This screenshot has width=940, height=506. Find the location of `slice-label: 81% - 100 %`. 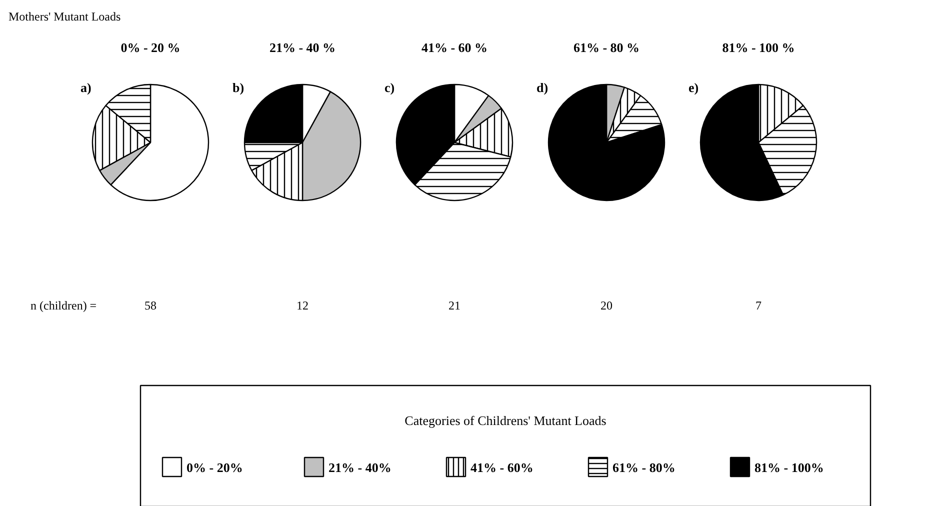

slice-label: 81% - 100 % is located at coordinates (758, 47).